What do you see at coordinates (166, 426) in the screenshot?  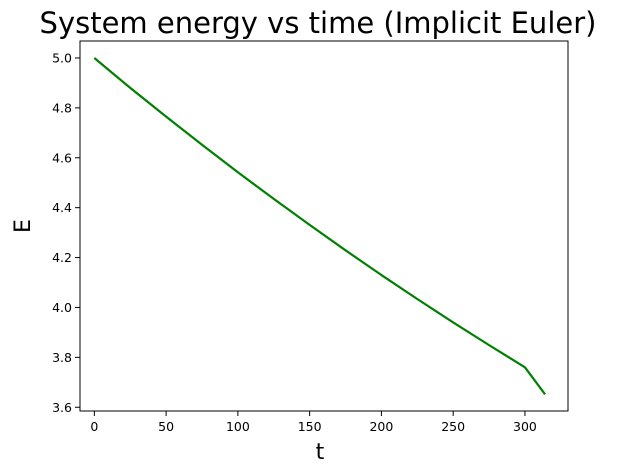 I see `x-tick-label: 50` at bounding box center [166, 426].